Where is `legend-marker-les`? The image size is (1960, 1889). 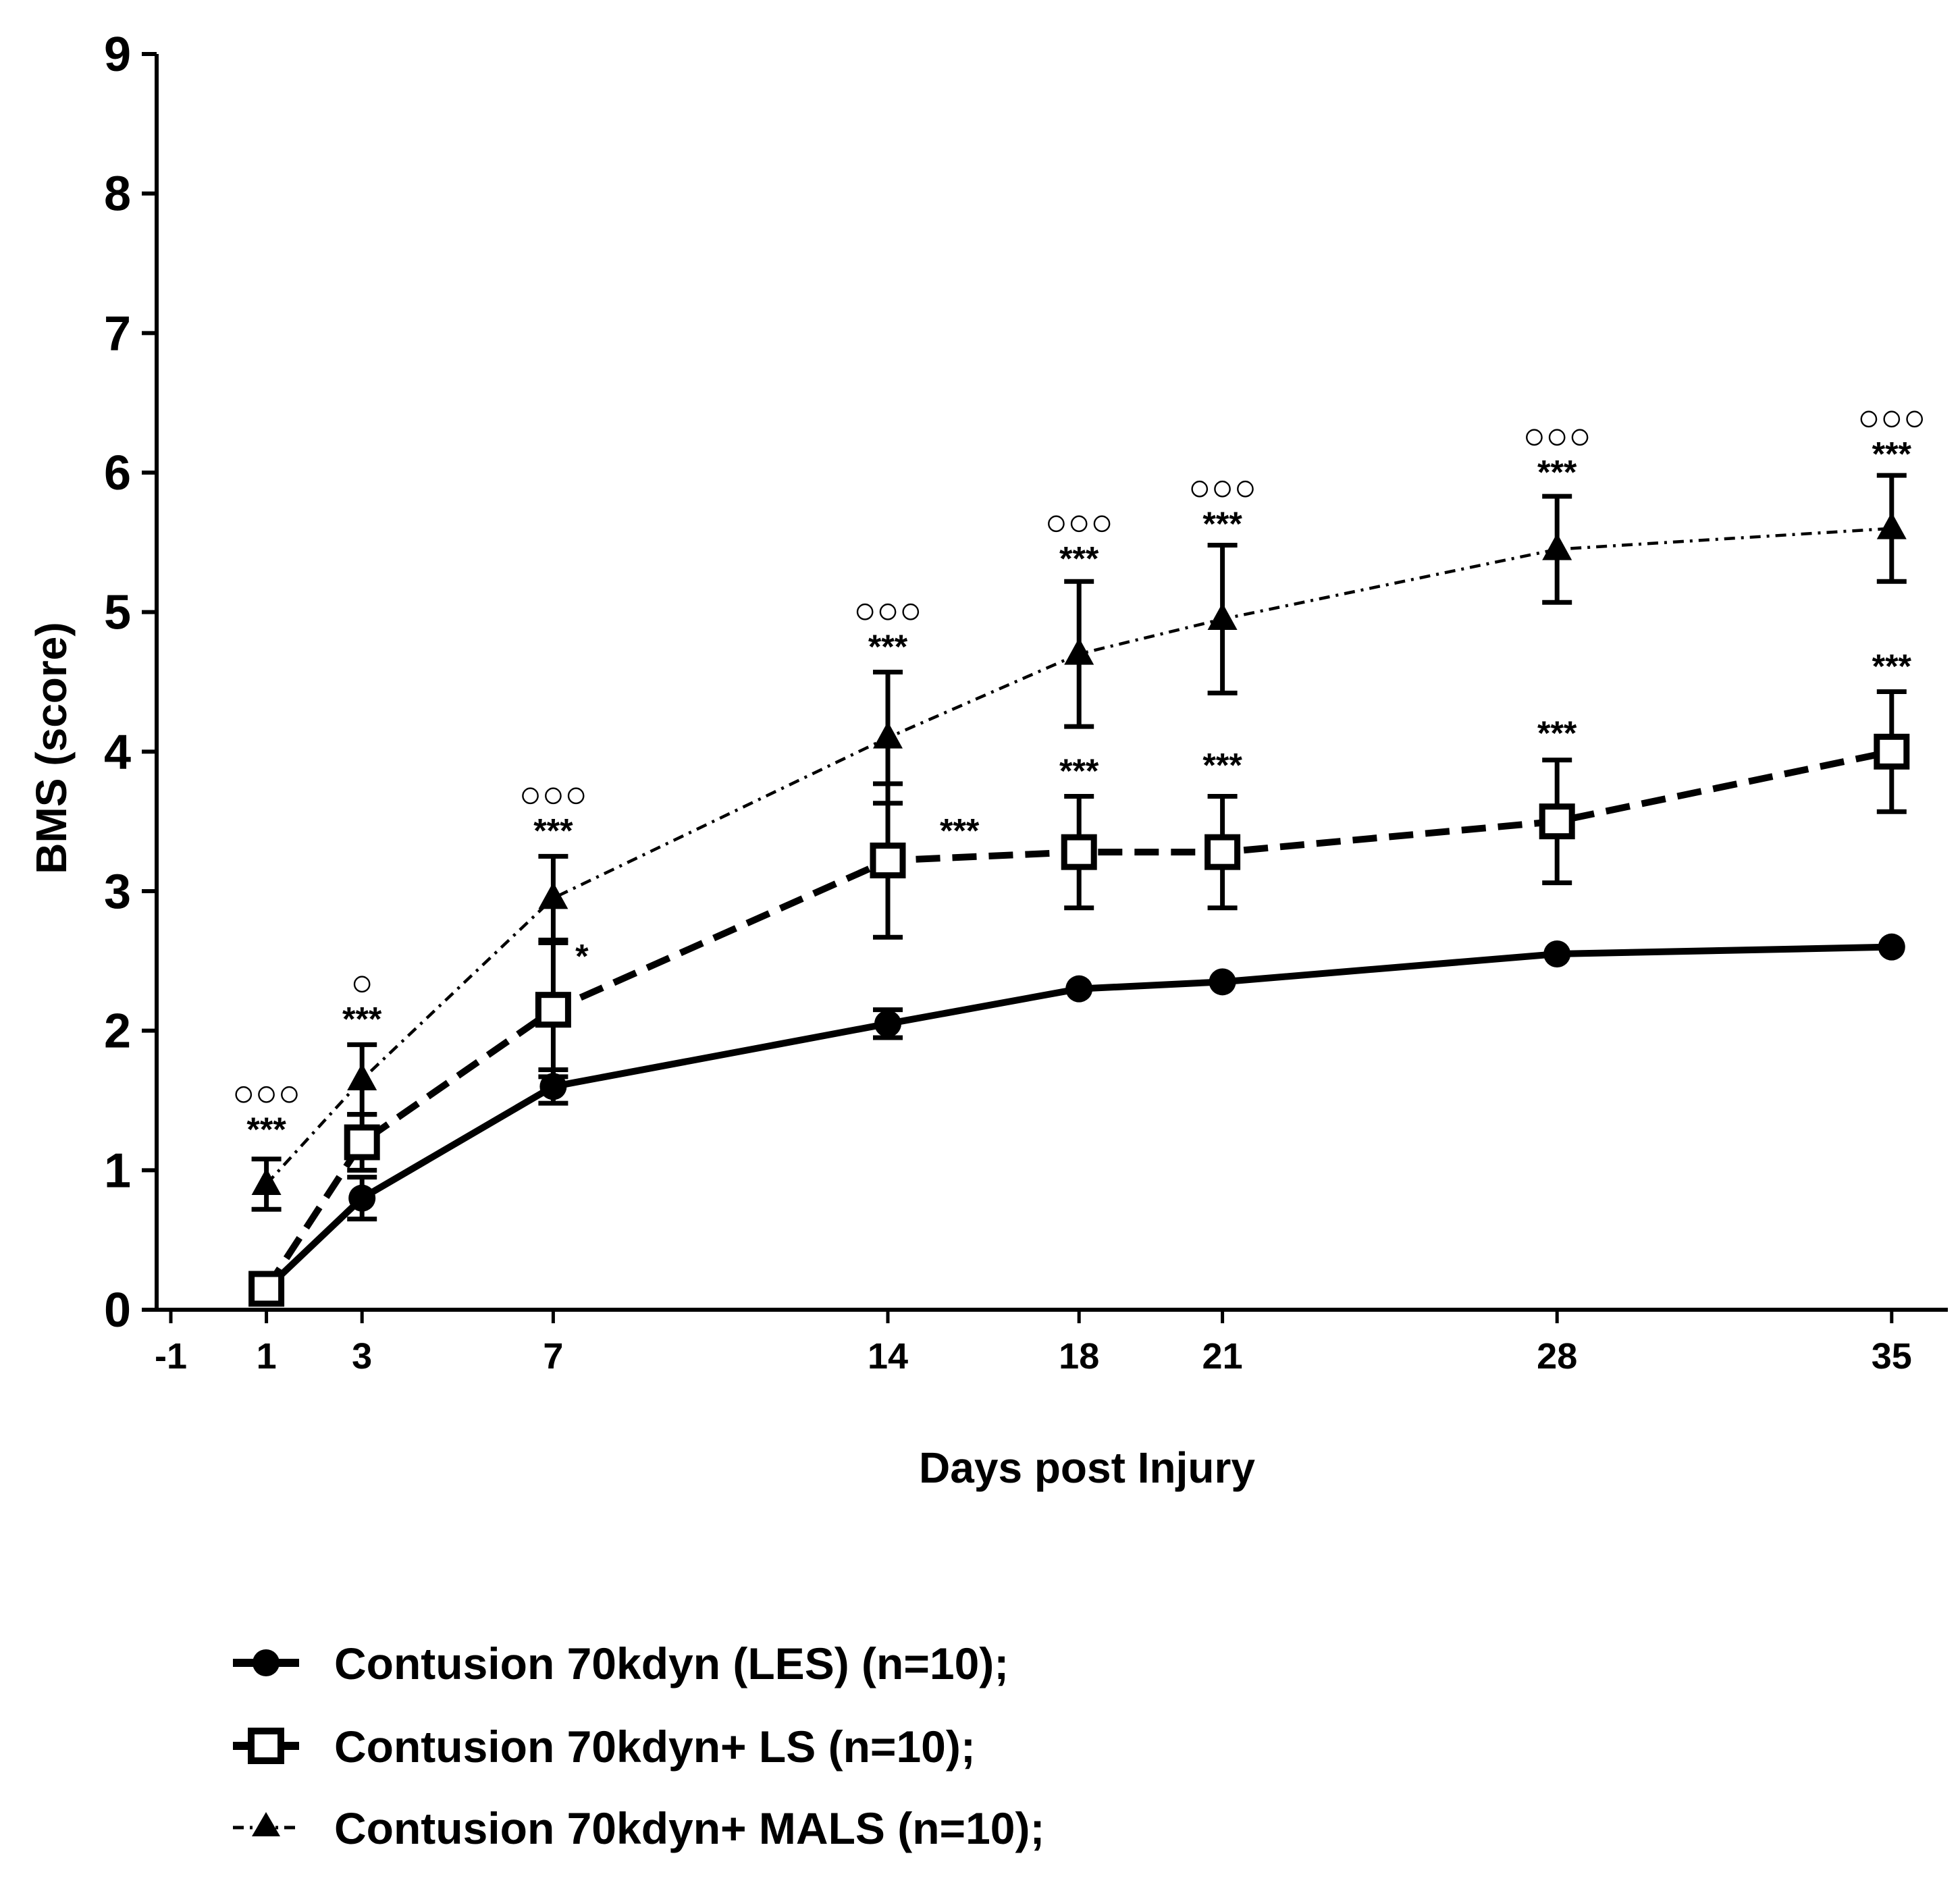
legend-marker-les is located at coordinates (266, 1662).